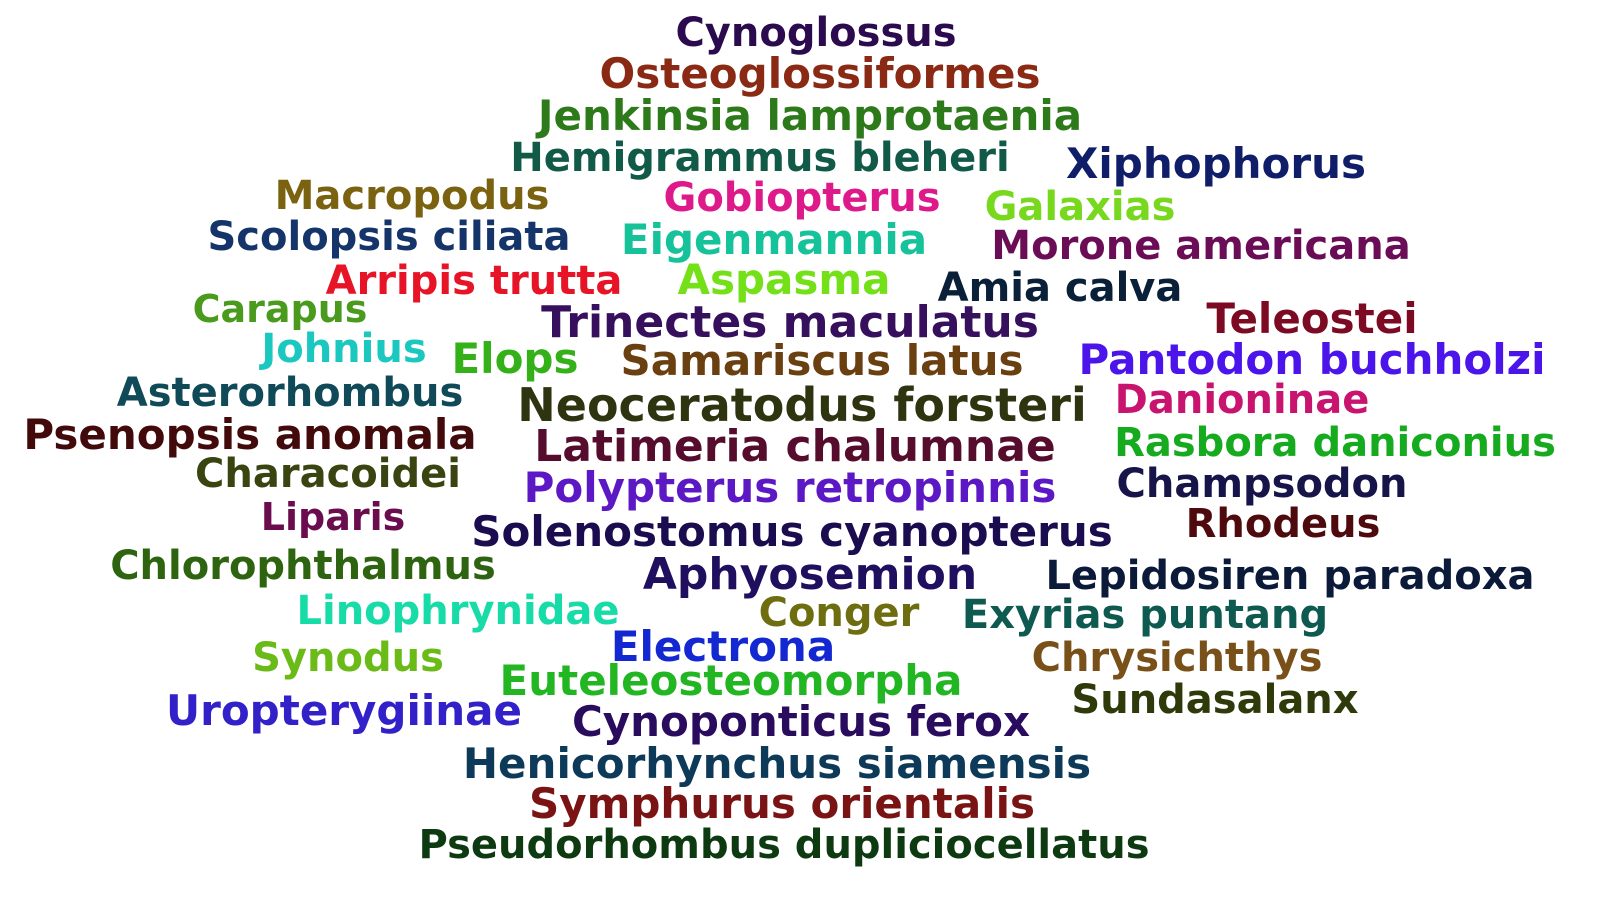 This screenshot has height=900, width=1600. Describe the element at coordinates (1283, 524) in the screenshot. I see `word-rhodeus: Rhodeus` at that location.